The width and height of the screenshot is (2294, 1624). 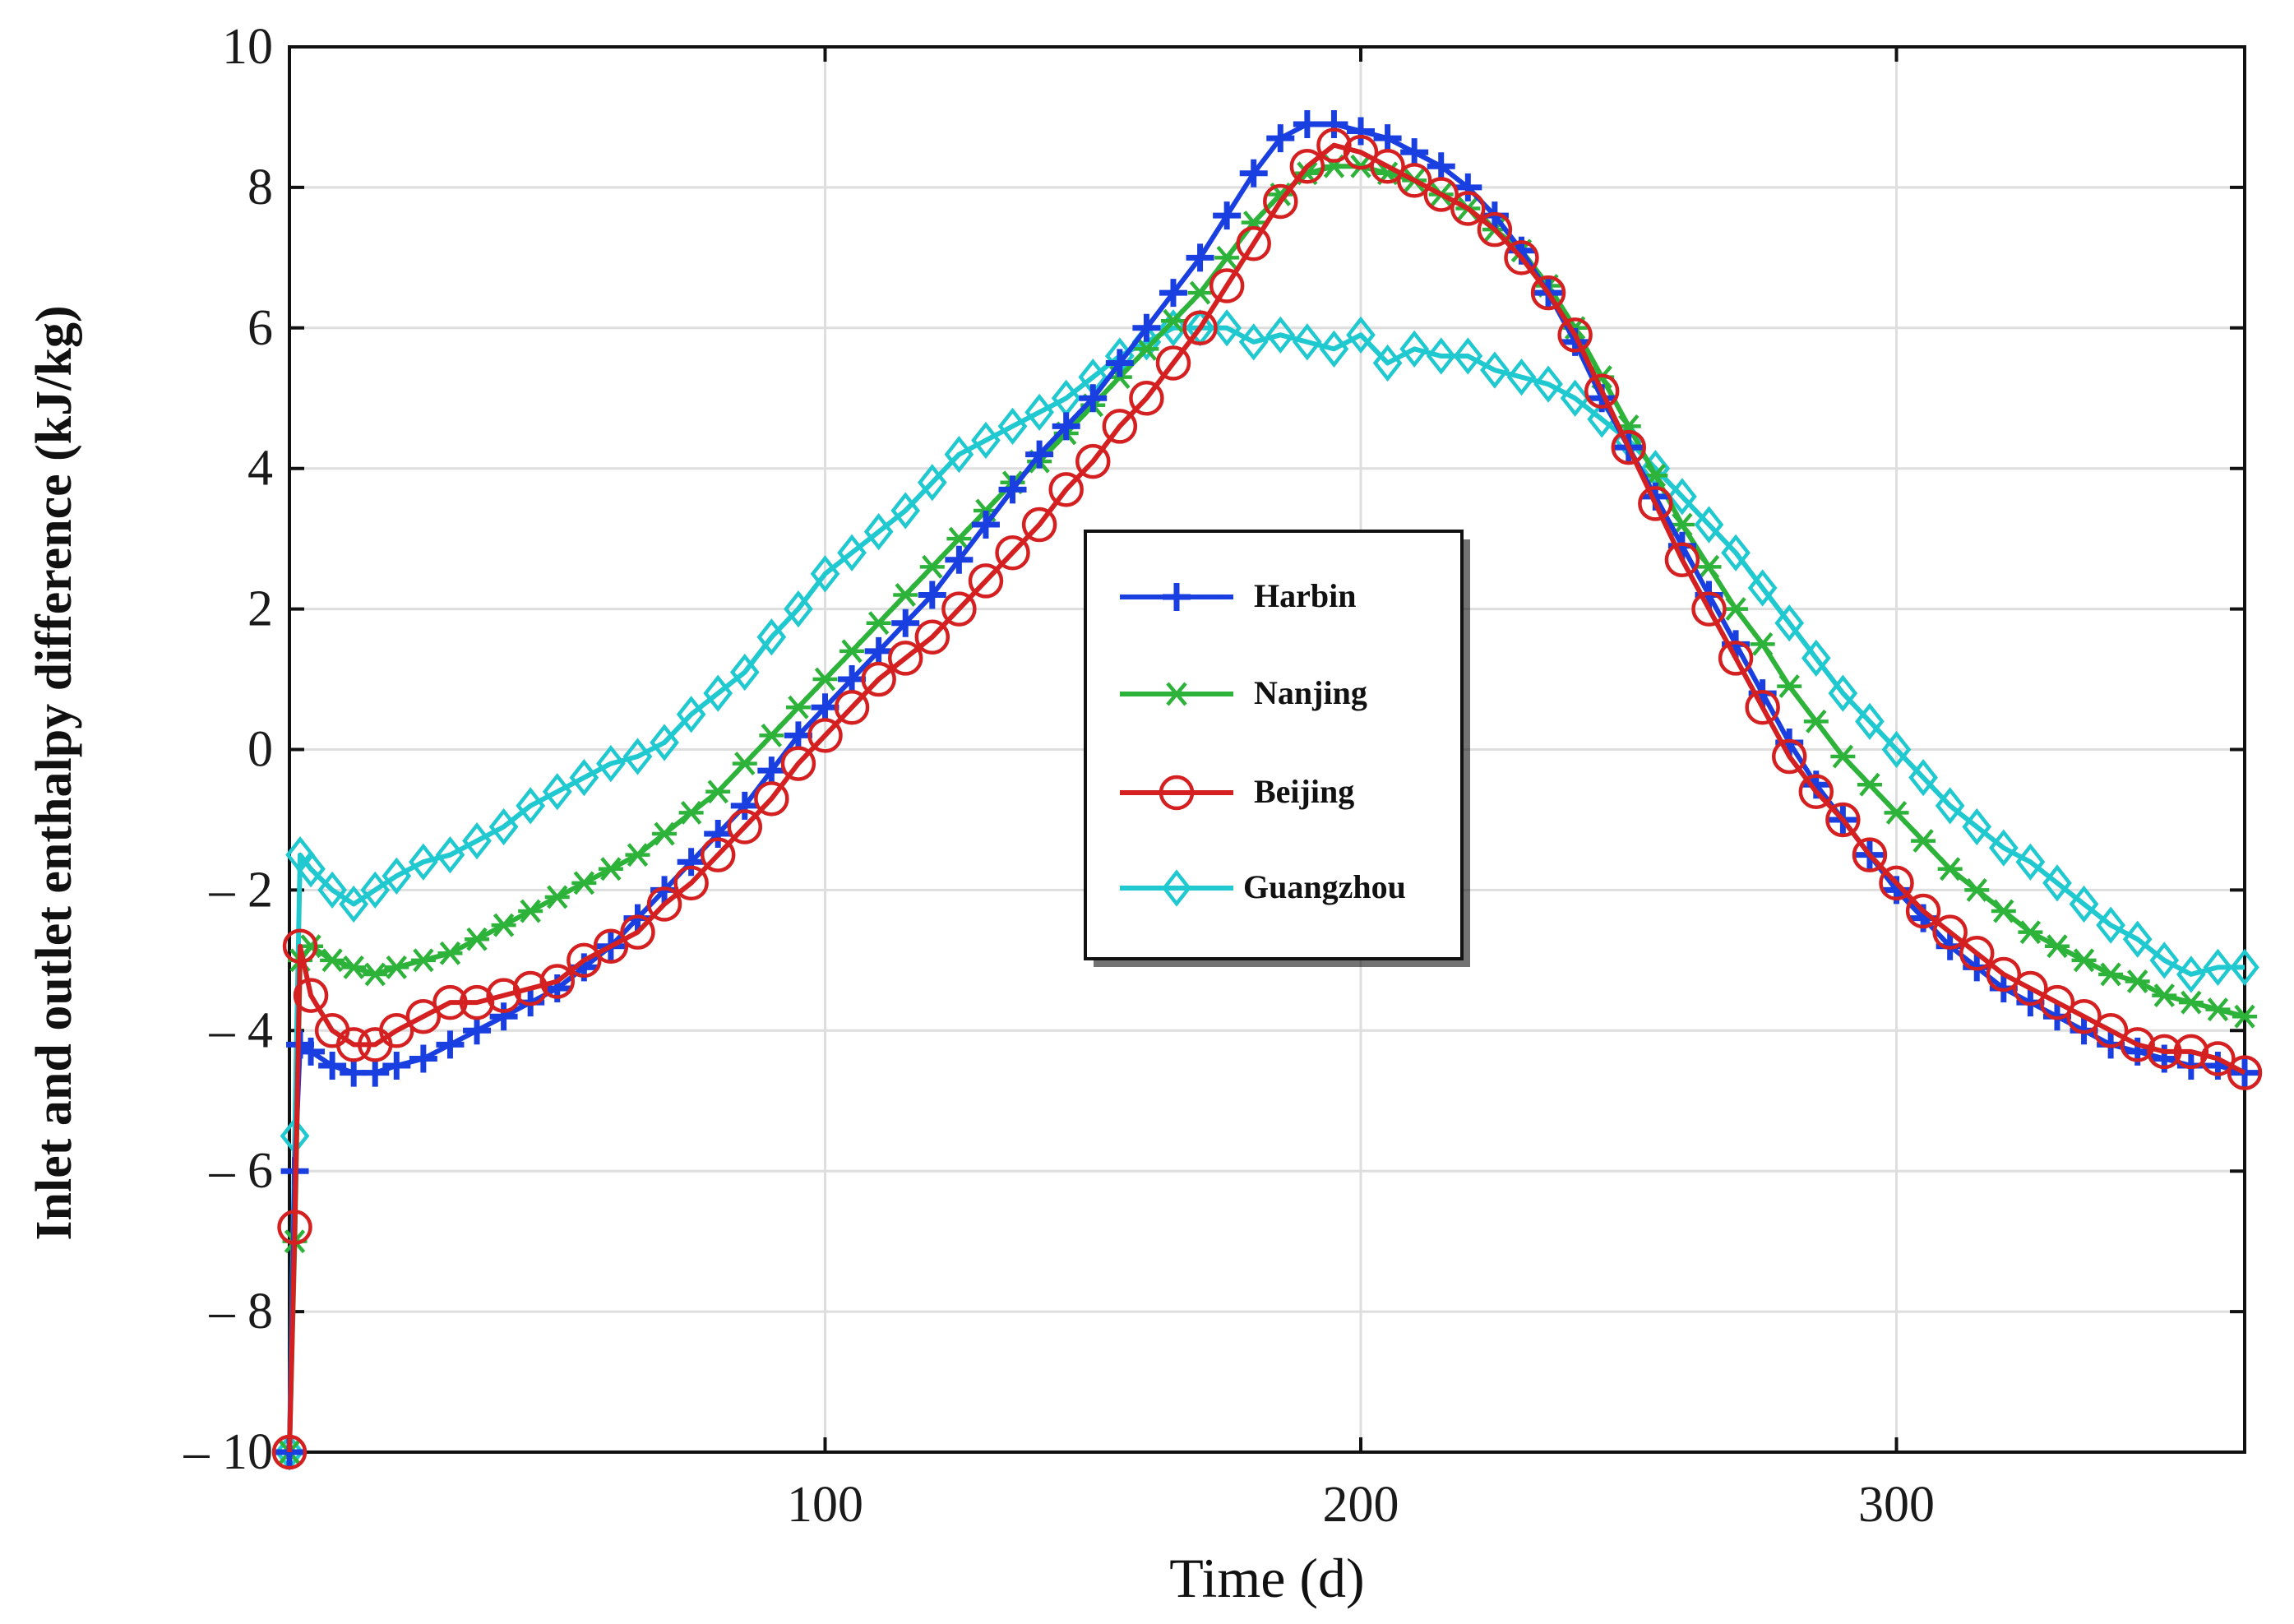 What do you see at coordinates (228, 749) in the screenshot?
I see `y-tick-labels: – 10 – 8 – 6 – 4 – 2 0 2 4 6 8 10` at bounding box center [228, 749].